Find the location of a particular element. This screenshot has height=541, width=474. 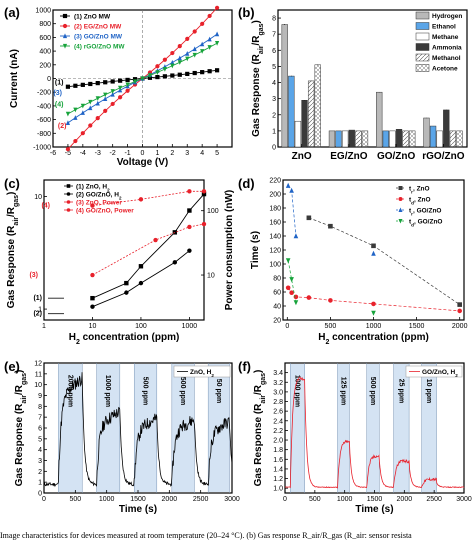

panel-label: (e) is located at coordinates (12, 366).